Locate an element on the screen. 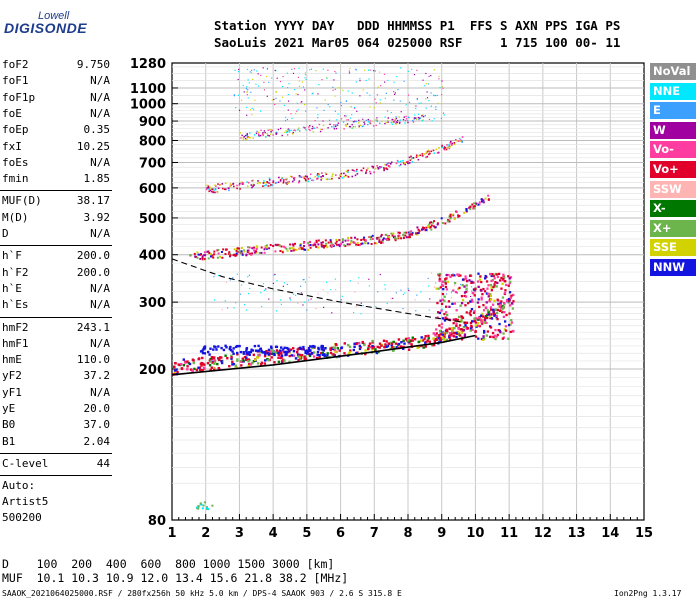 Image resolution: width=700 pixels, height=600 pixels. y-tick-label: 200 is located at coordinates (152, 370).